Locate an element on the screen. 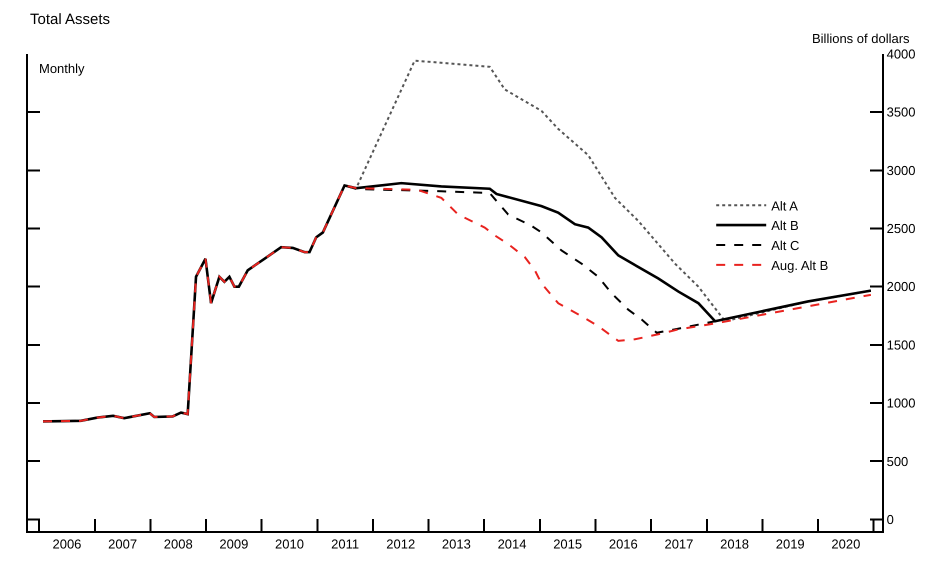 Image resolution: width=946 pixels, height=564 pixels. x-tick-label: 2017 is located at coordinates (679, 544).